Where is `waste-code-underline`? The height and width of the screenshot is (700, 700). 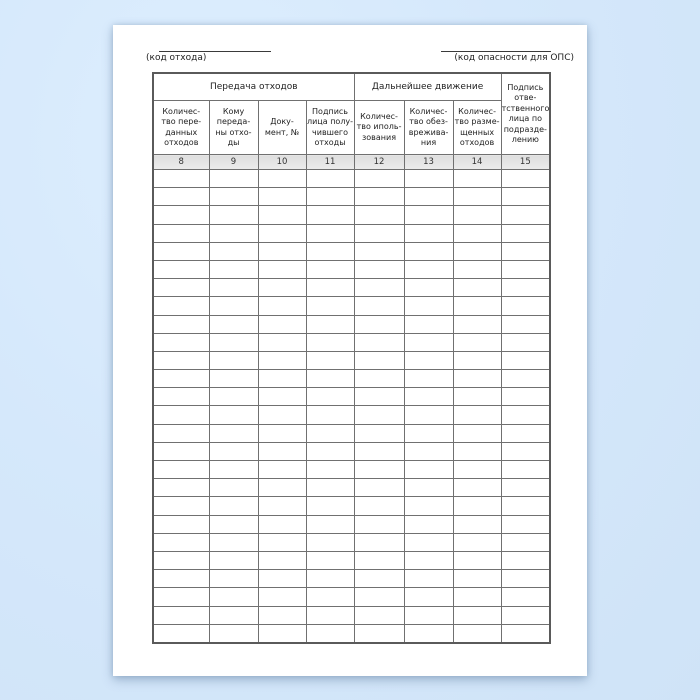
waste-code-underline is located at coordinates (215, 51).